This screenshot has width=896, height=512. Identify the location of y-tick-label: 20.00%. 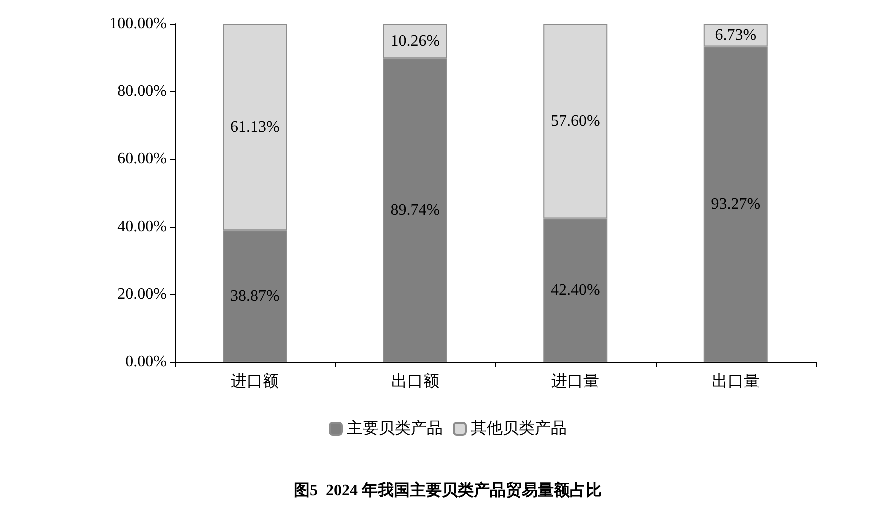
(142, 294).